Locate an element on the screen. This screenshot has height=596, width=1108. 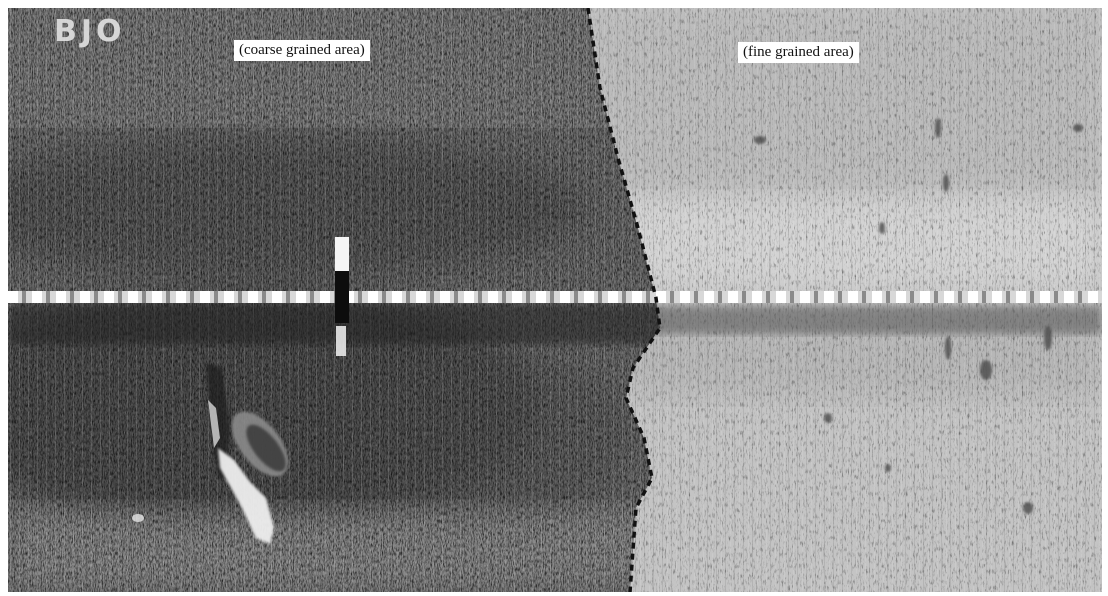
coarse-grained-label: (coarse grained area) is located at coordinates (302, 50).